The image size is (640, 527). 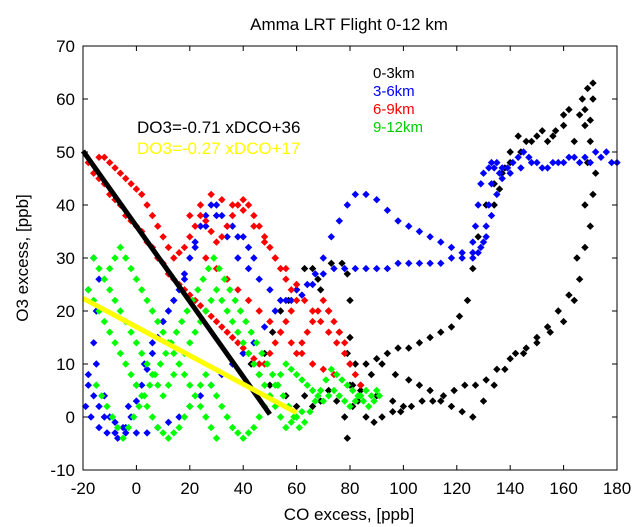 What do you see at coordinates (510, 488) in the screenshot?
I see `x-tick-label: 140` at bounding box center [510, 488].